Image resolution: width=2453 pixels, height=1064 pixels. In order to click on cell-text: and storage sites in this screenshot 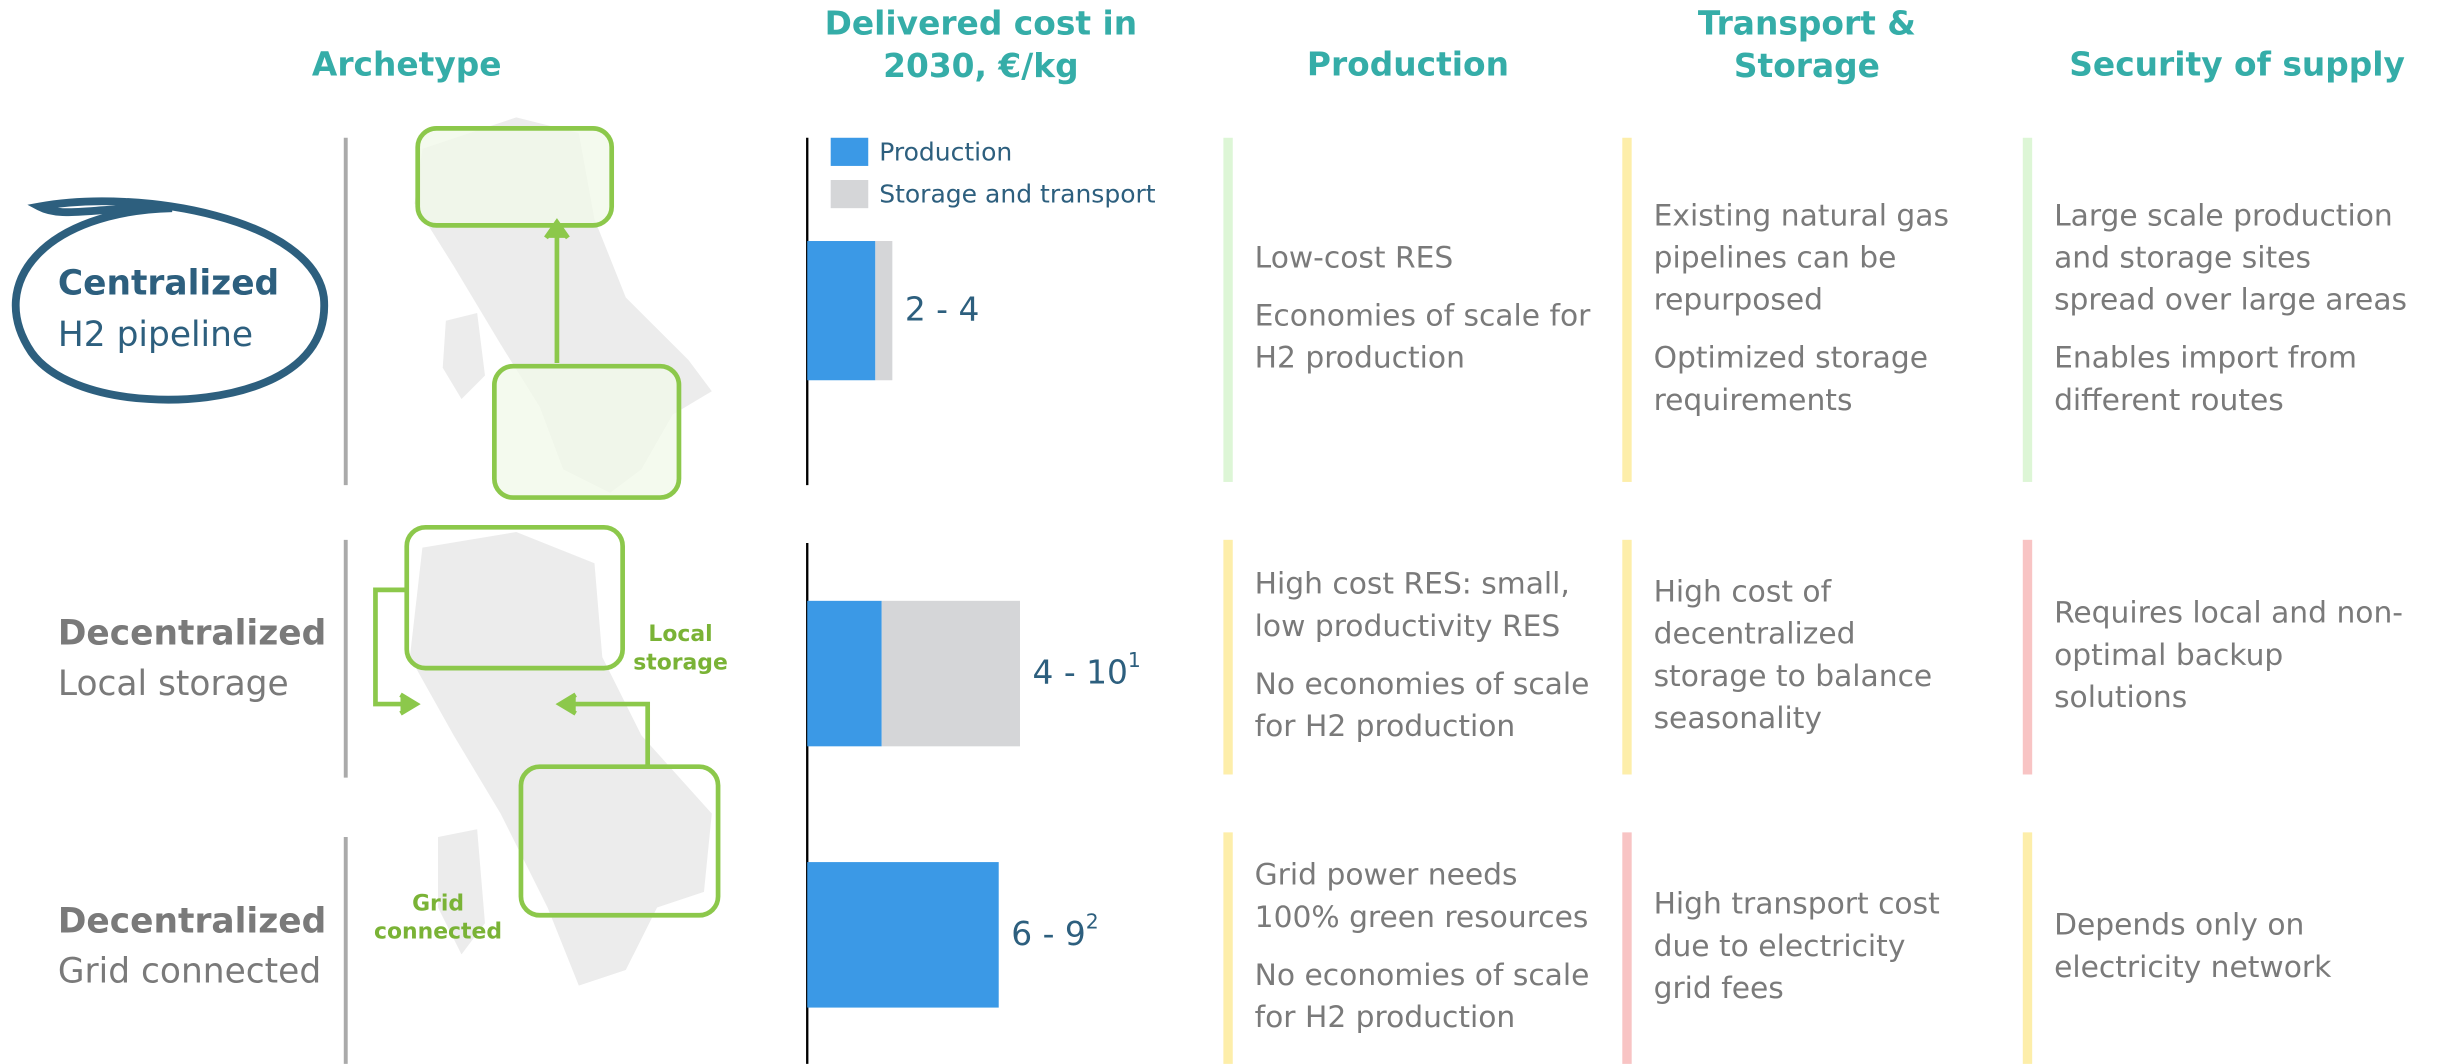, I will do `click(2182, 258)`.